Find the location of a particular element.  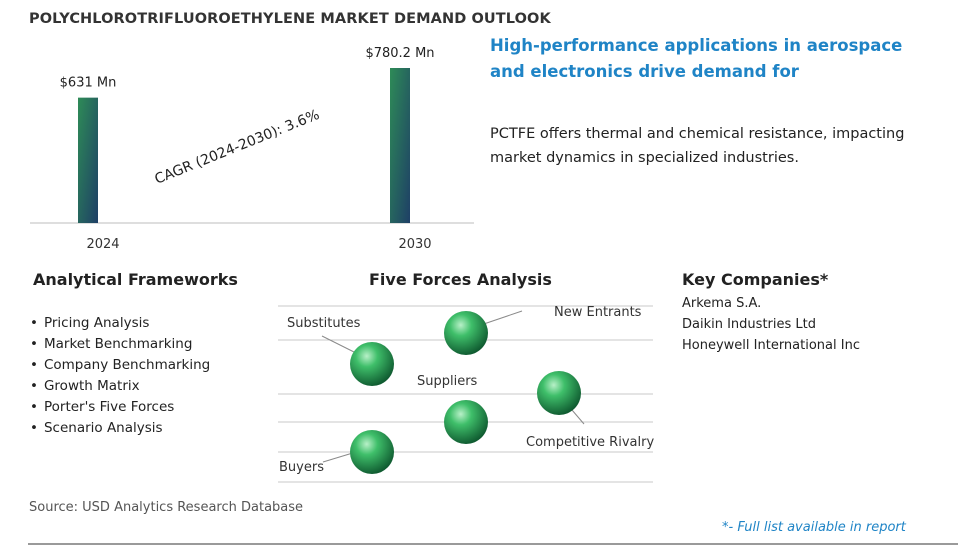

x-tick-label: 2030 is located at coordinates (414, 244).